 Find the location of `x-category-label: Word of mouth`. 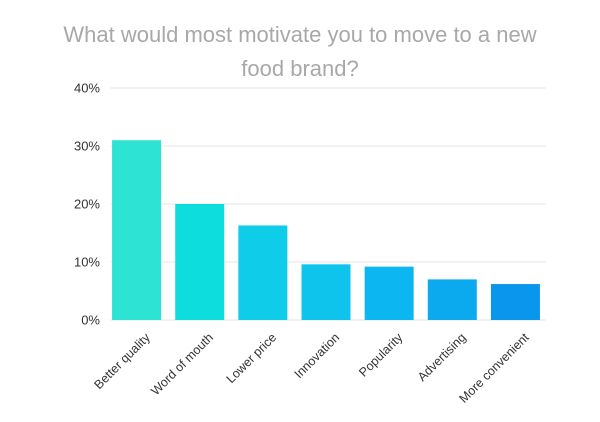

x-category-label: Word of mouth is located at coordinates (182, 364).